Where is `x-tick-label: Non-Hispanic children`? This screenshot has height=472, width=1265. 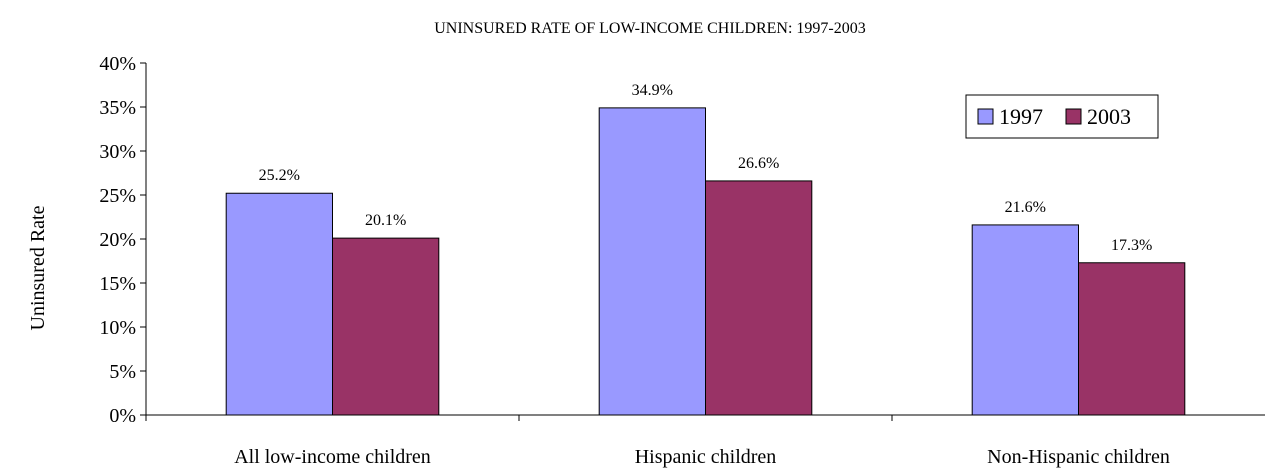
x-tick-label: Non-Hispanic children is located at coordinates (1078, 457).